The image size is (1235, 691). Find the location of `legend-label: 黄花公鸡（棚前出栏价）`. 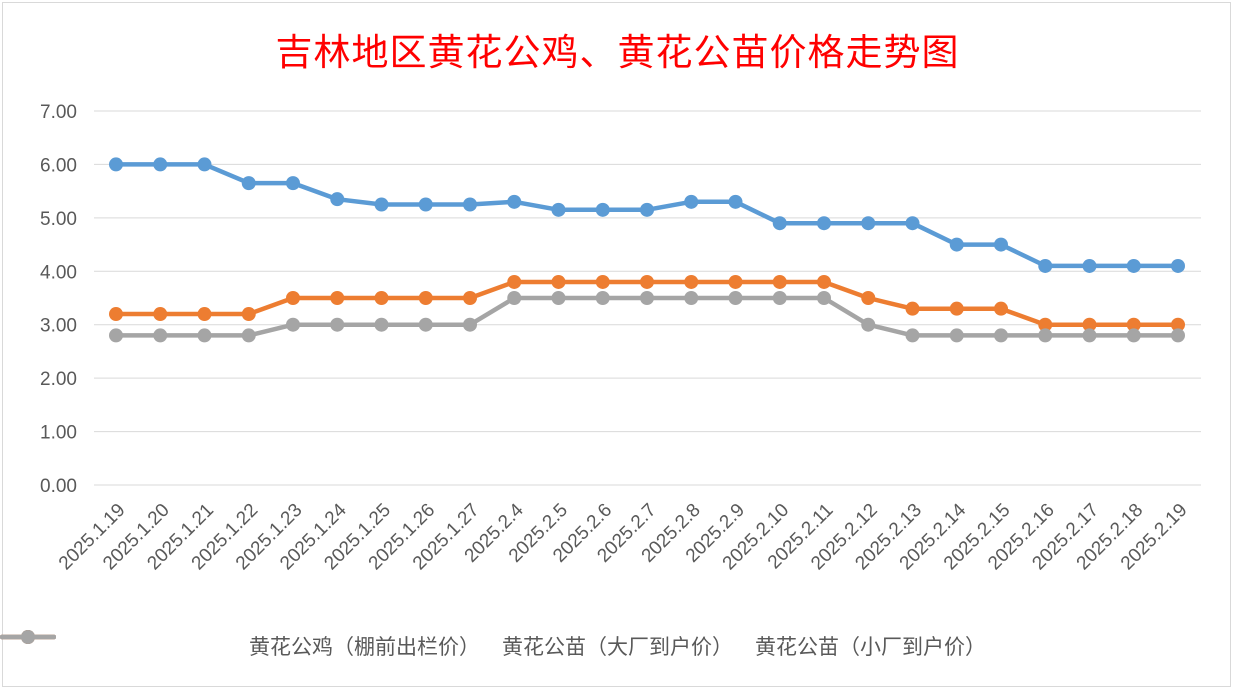

legend-label: 黄花公鸡（棚前出栏价） is located at coordinates (364, 647).